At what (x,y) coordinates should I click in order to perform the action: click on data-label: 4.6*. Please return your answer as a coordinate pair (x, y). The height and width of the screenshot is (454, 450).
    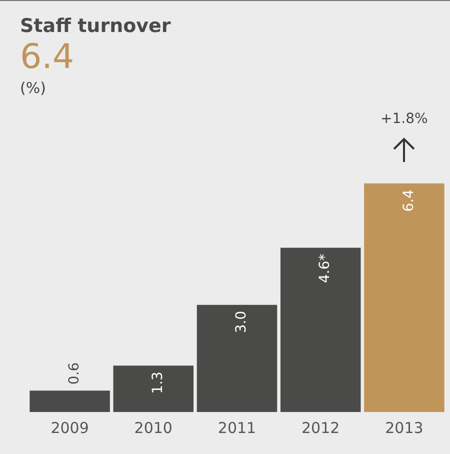
    Looking at the image, I should click on (325, 268).